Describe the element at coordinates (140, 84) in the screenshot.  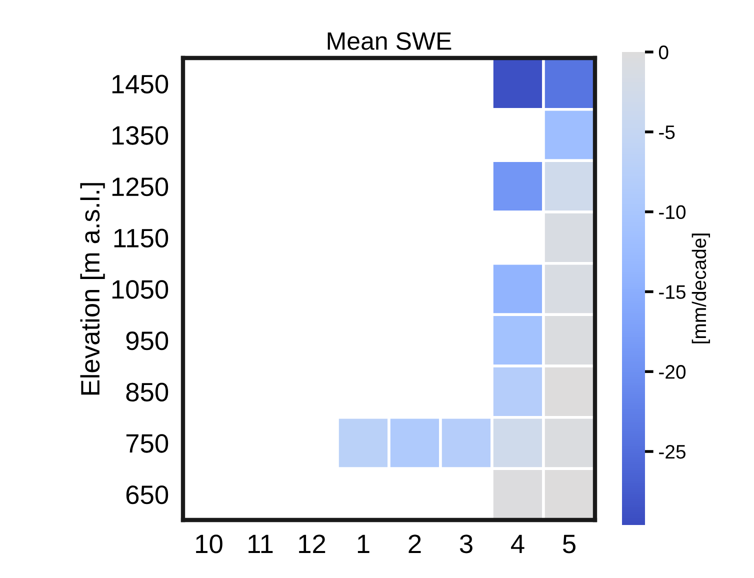
I see `y-tick-label: 1450` at that location.